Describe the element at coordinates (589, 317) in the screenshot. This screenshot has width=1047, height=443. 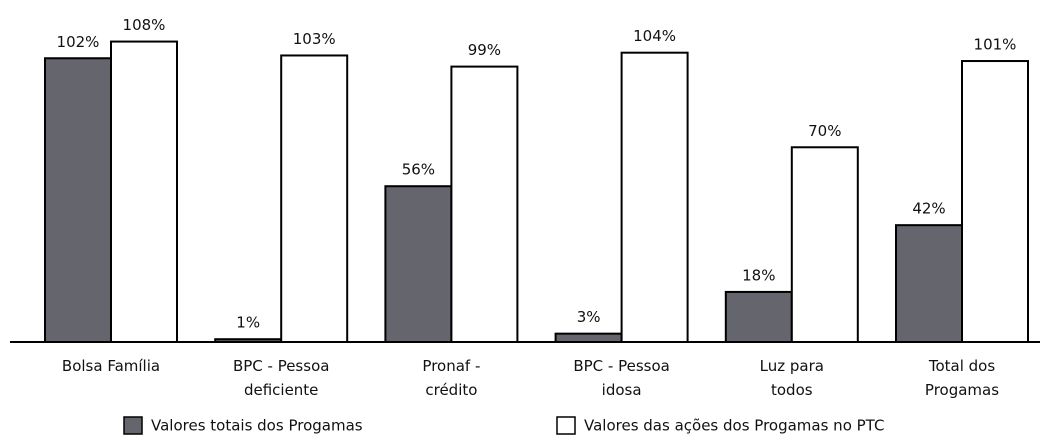
I see `data-label: 3%` at that location.